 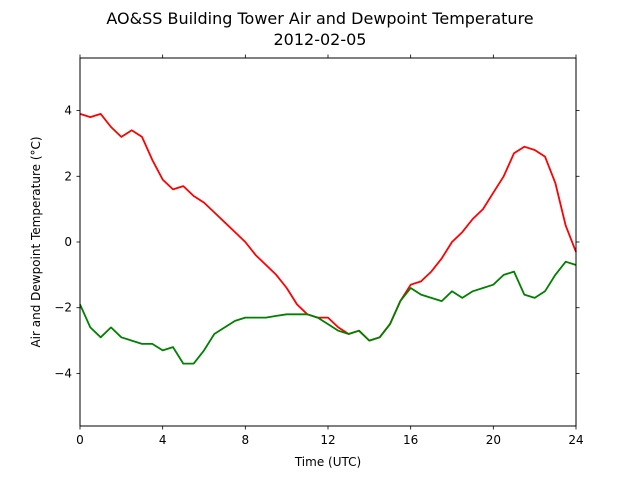 I want to click on y-axis-label: Air and Dewpoint Temperature (°C), so click(x=36, y=241).